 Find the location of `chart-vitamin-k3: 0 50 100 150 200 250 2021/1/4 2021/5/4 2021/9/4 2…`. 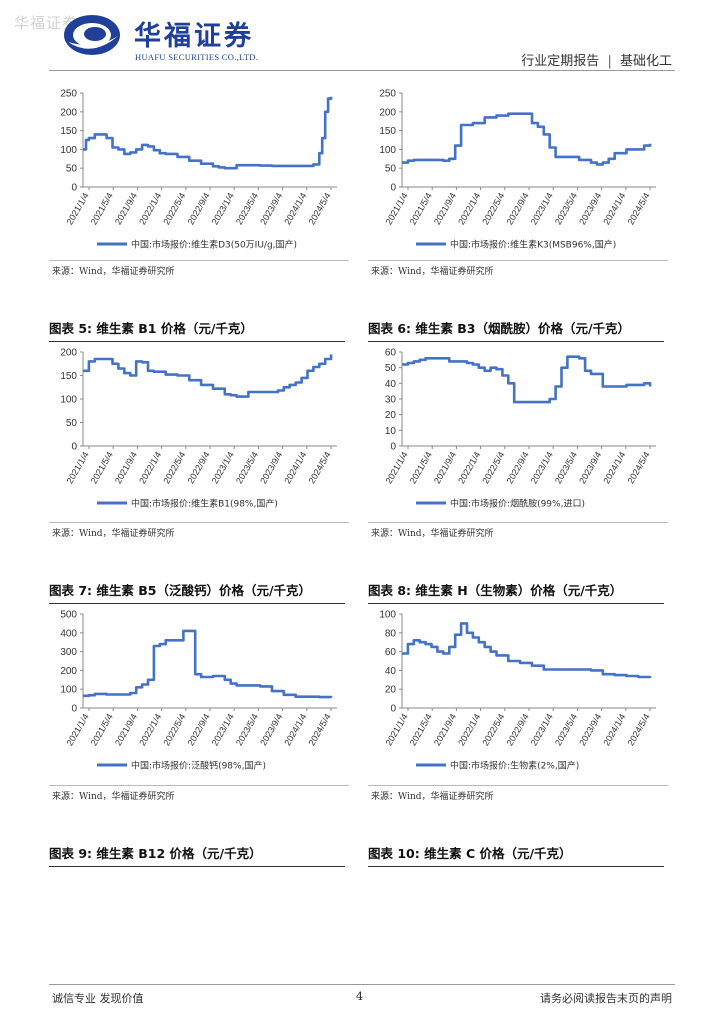

chart-vitamin-k3: 0 50 100 150 200 250 2021/1/4 2021/5/4 2021/9/4 2… is located at coordinates (518, 177).